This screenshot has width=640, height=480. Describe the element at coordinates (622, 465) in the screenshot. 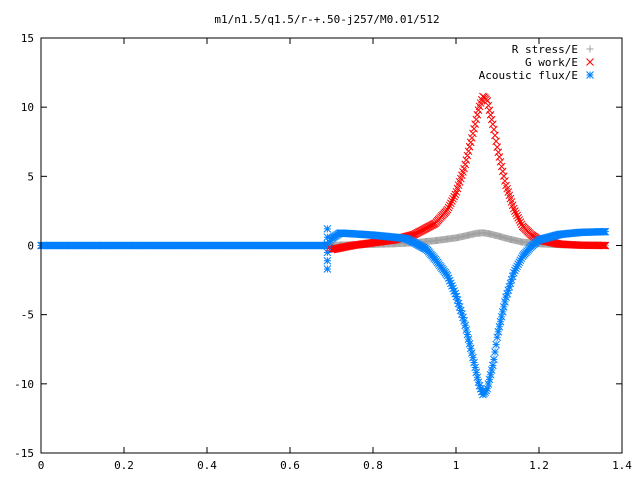

I see `x-tick-label: 1.4` at that location.